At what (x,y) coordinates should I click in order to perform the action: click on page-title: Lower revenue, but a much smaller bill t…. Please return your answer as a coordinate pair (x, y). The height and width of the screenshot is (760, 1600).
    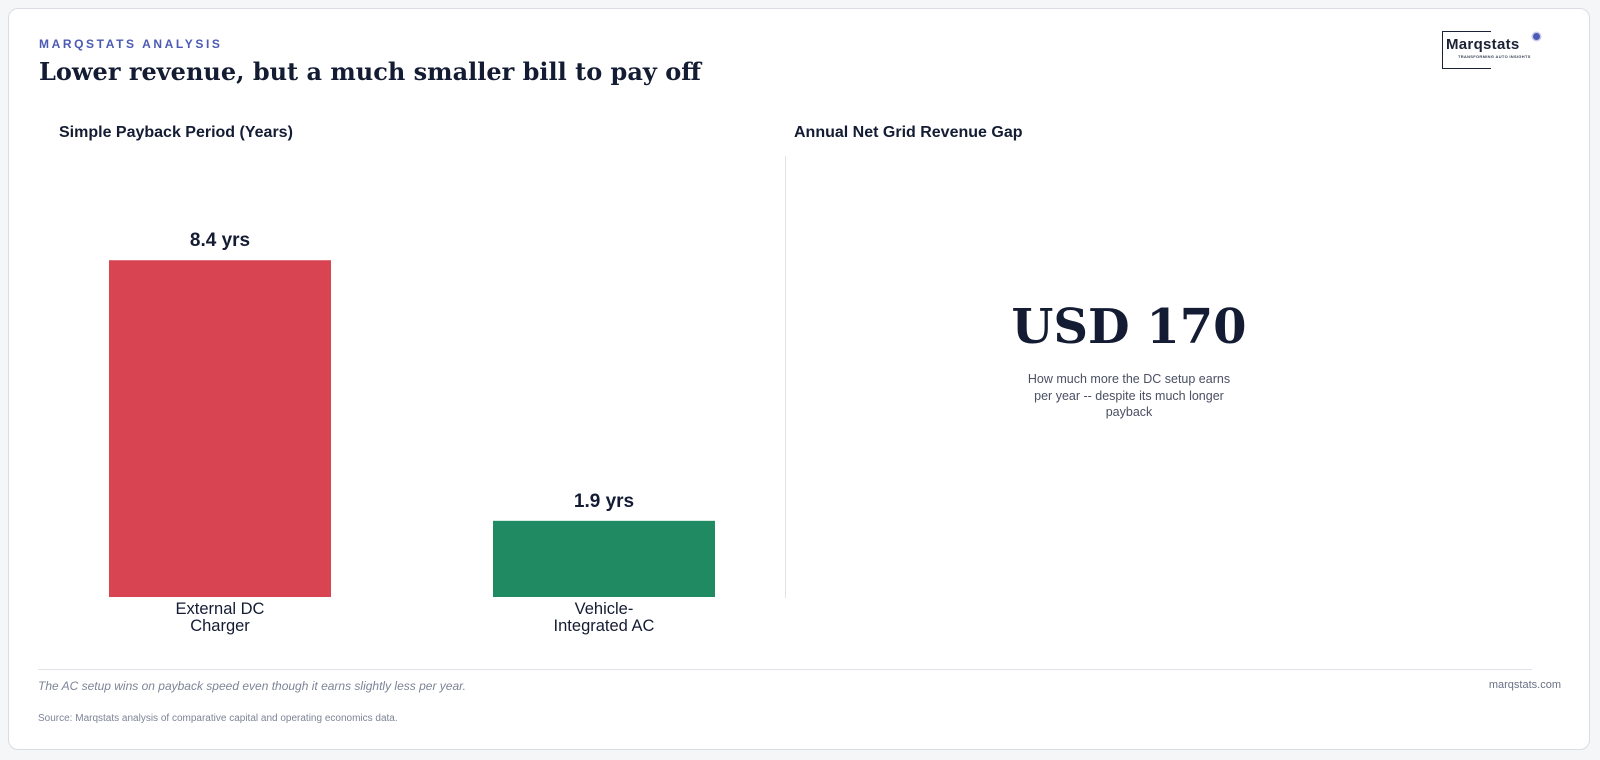
    Looking at the image, I should click on (370, 71).